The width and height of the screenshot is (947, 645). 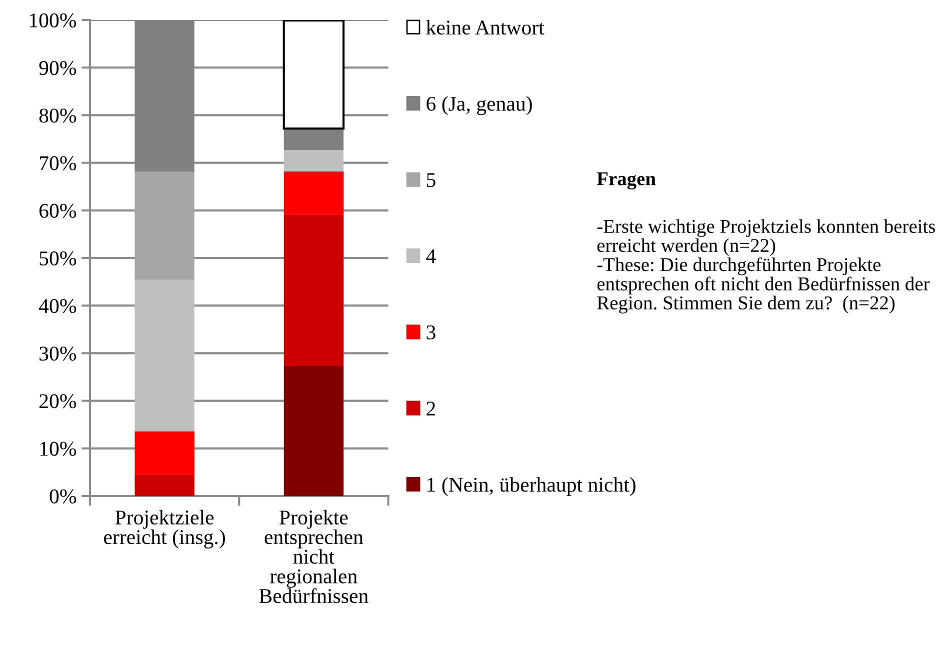 I want to click on y-tick-label: 40%, so click(x=57, y=306).